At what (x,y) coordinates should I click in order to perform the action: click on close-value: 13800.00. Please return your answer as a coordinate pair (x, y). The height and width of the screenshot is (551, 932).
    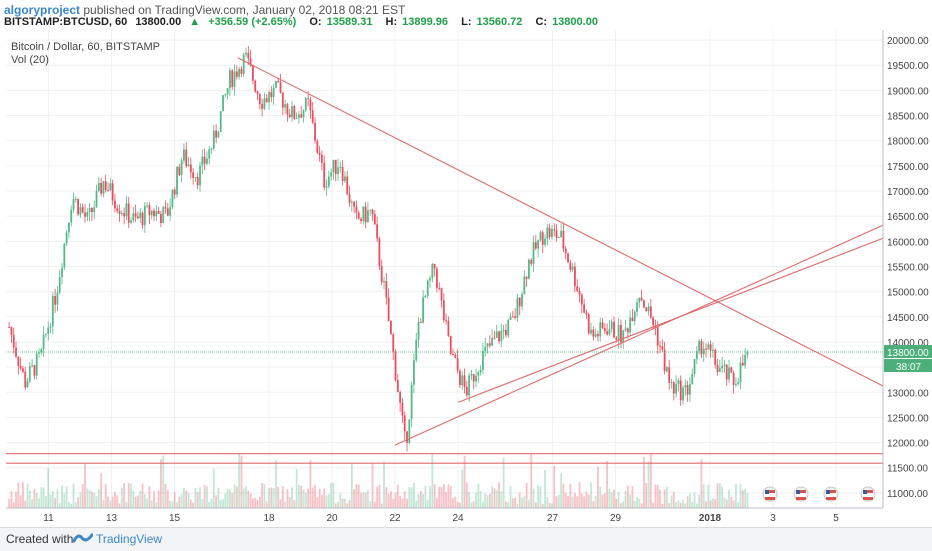
    Looking at the image, I should click on (575, 22).